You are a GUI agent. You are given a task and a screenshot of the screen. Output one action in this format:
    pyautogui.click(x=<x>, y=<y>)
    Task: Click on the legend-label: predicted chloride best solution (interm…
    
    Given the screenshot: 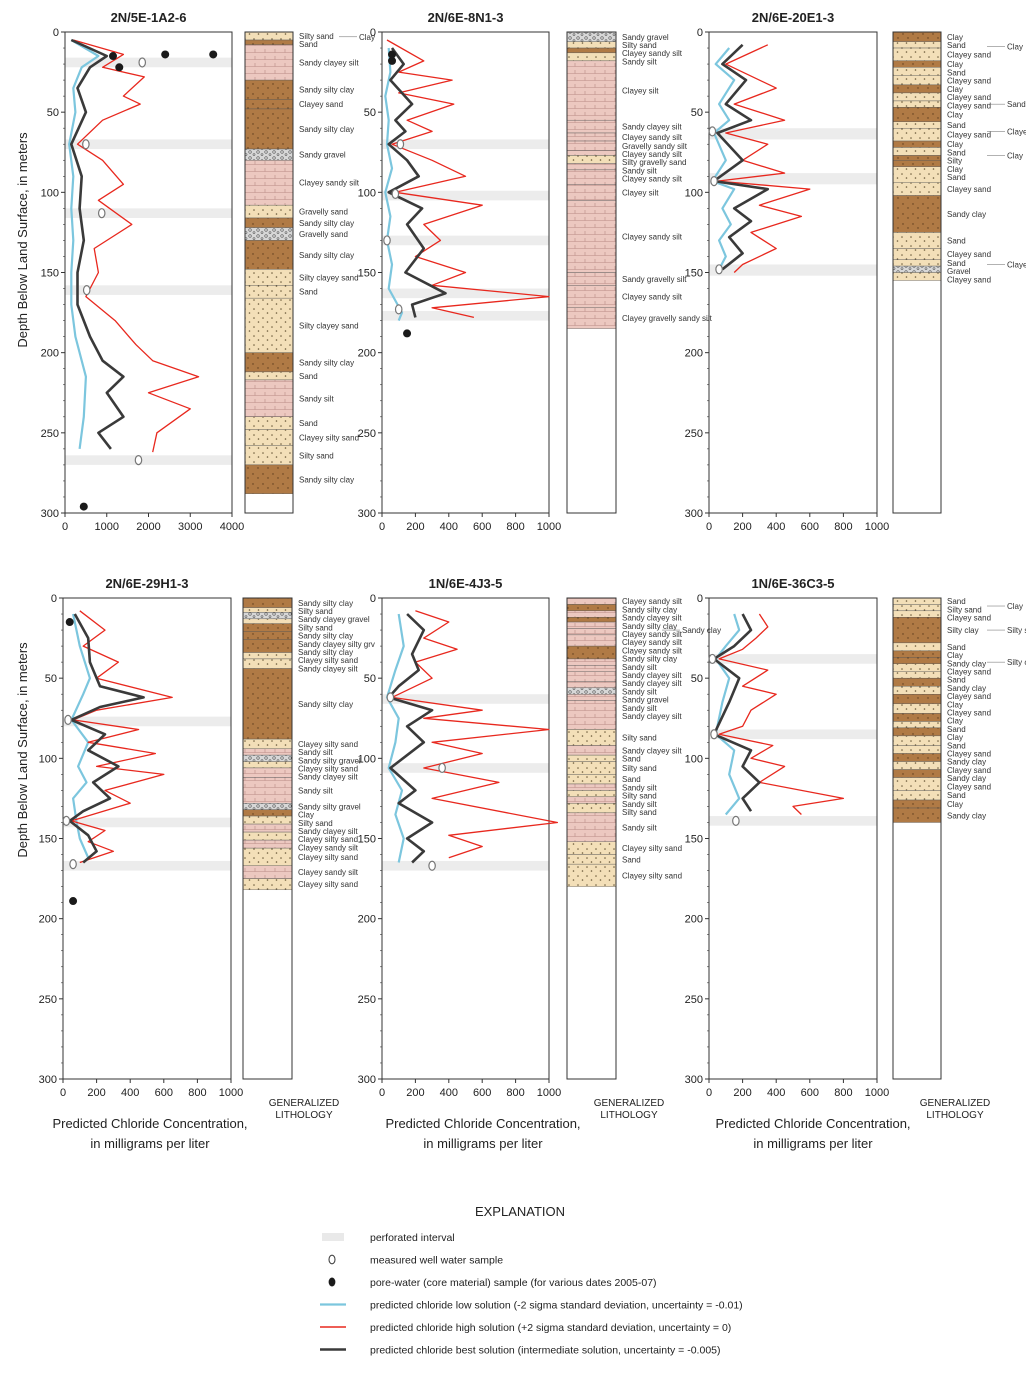 What is the action you would take?
    pyautogui.click(x=545, y=1351)
    